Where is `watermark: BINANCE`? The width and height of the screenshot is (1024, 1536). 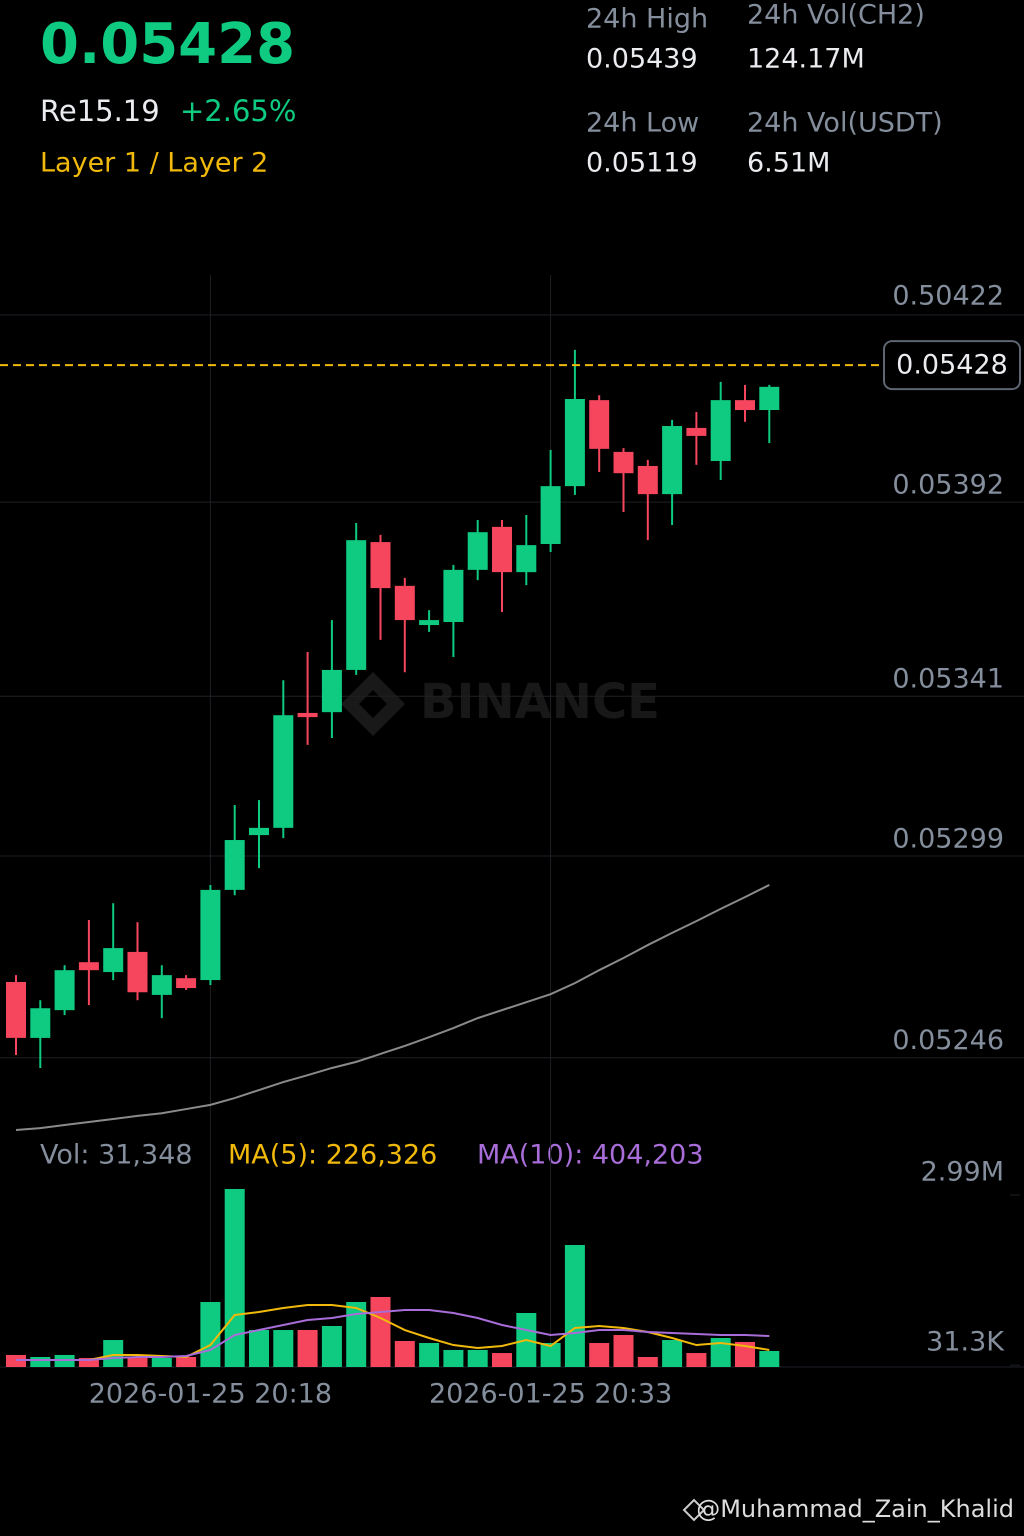 watermark: BINANCE is located at coordinates (500, 704).